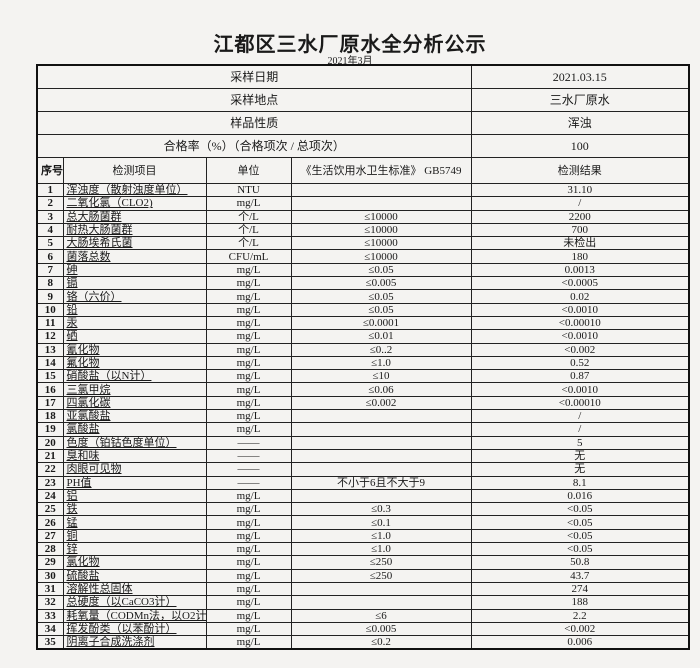  I want to click on row-item: 总硬度（以CaCO3计）, so click(134, 602).